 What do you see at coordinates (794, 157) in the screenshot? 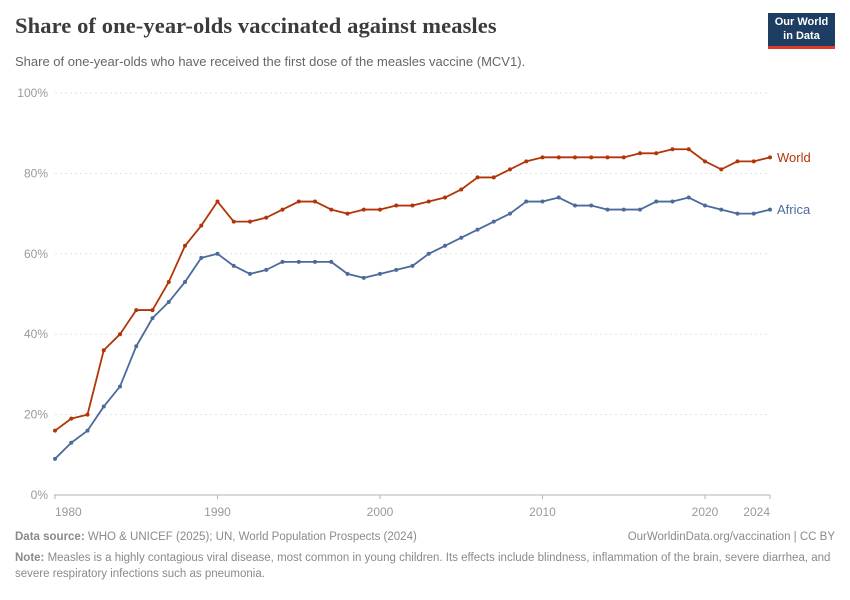
I see `series-label-world: World` at bounding box center [794, 157].